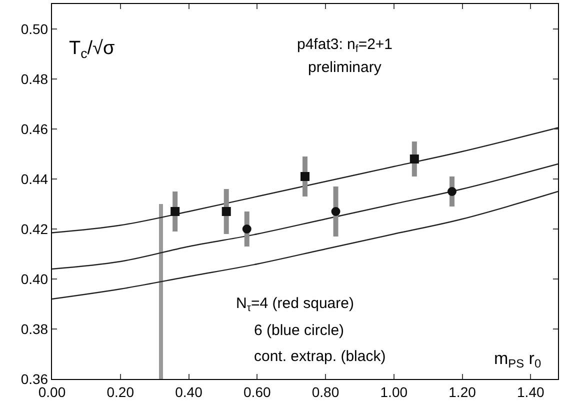 The height and width of the screenshot is (409, 562). What do you see at coordinates (34, 278) in the screenshot?
I see `y-tick-label: 0.40` at bounding box center [34, 278].